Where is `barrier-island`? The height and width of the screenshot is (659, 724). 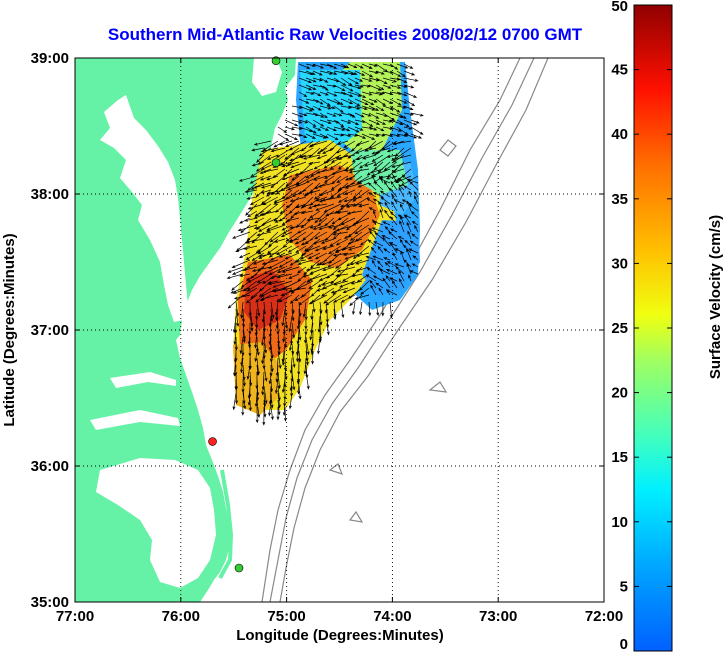
barrier-island is located at coordinates (226, 524).